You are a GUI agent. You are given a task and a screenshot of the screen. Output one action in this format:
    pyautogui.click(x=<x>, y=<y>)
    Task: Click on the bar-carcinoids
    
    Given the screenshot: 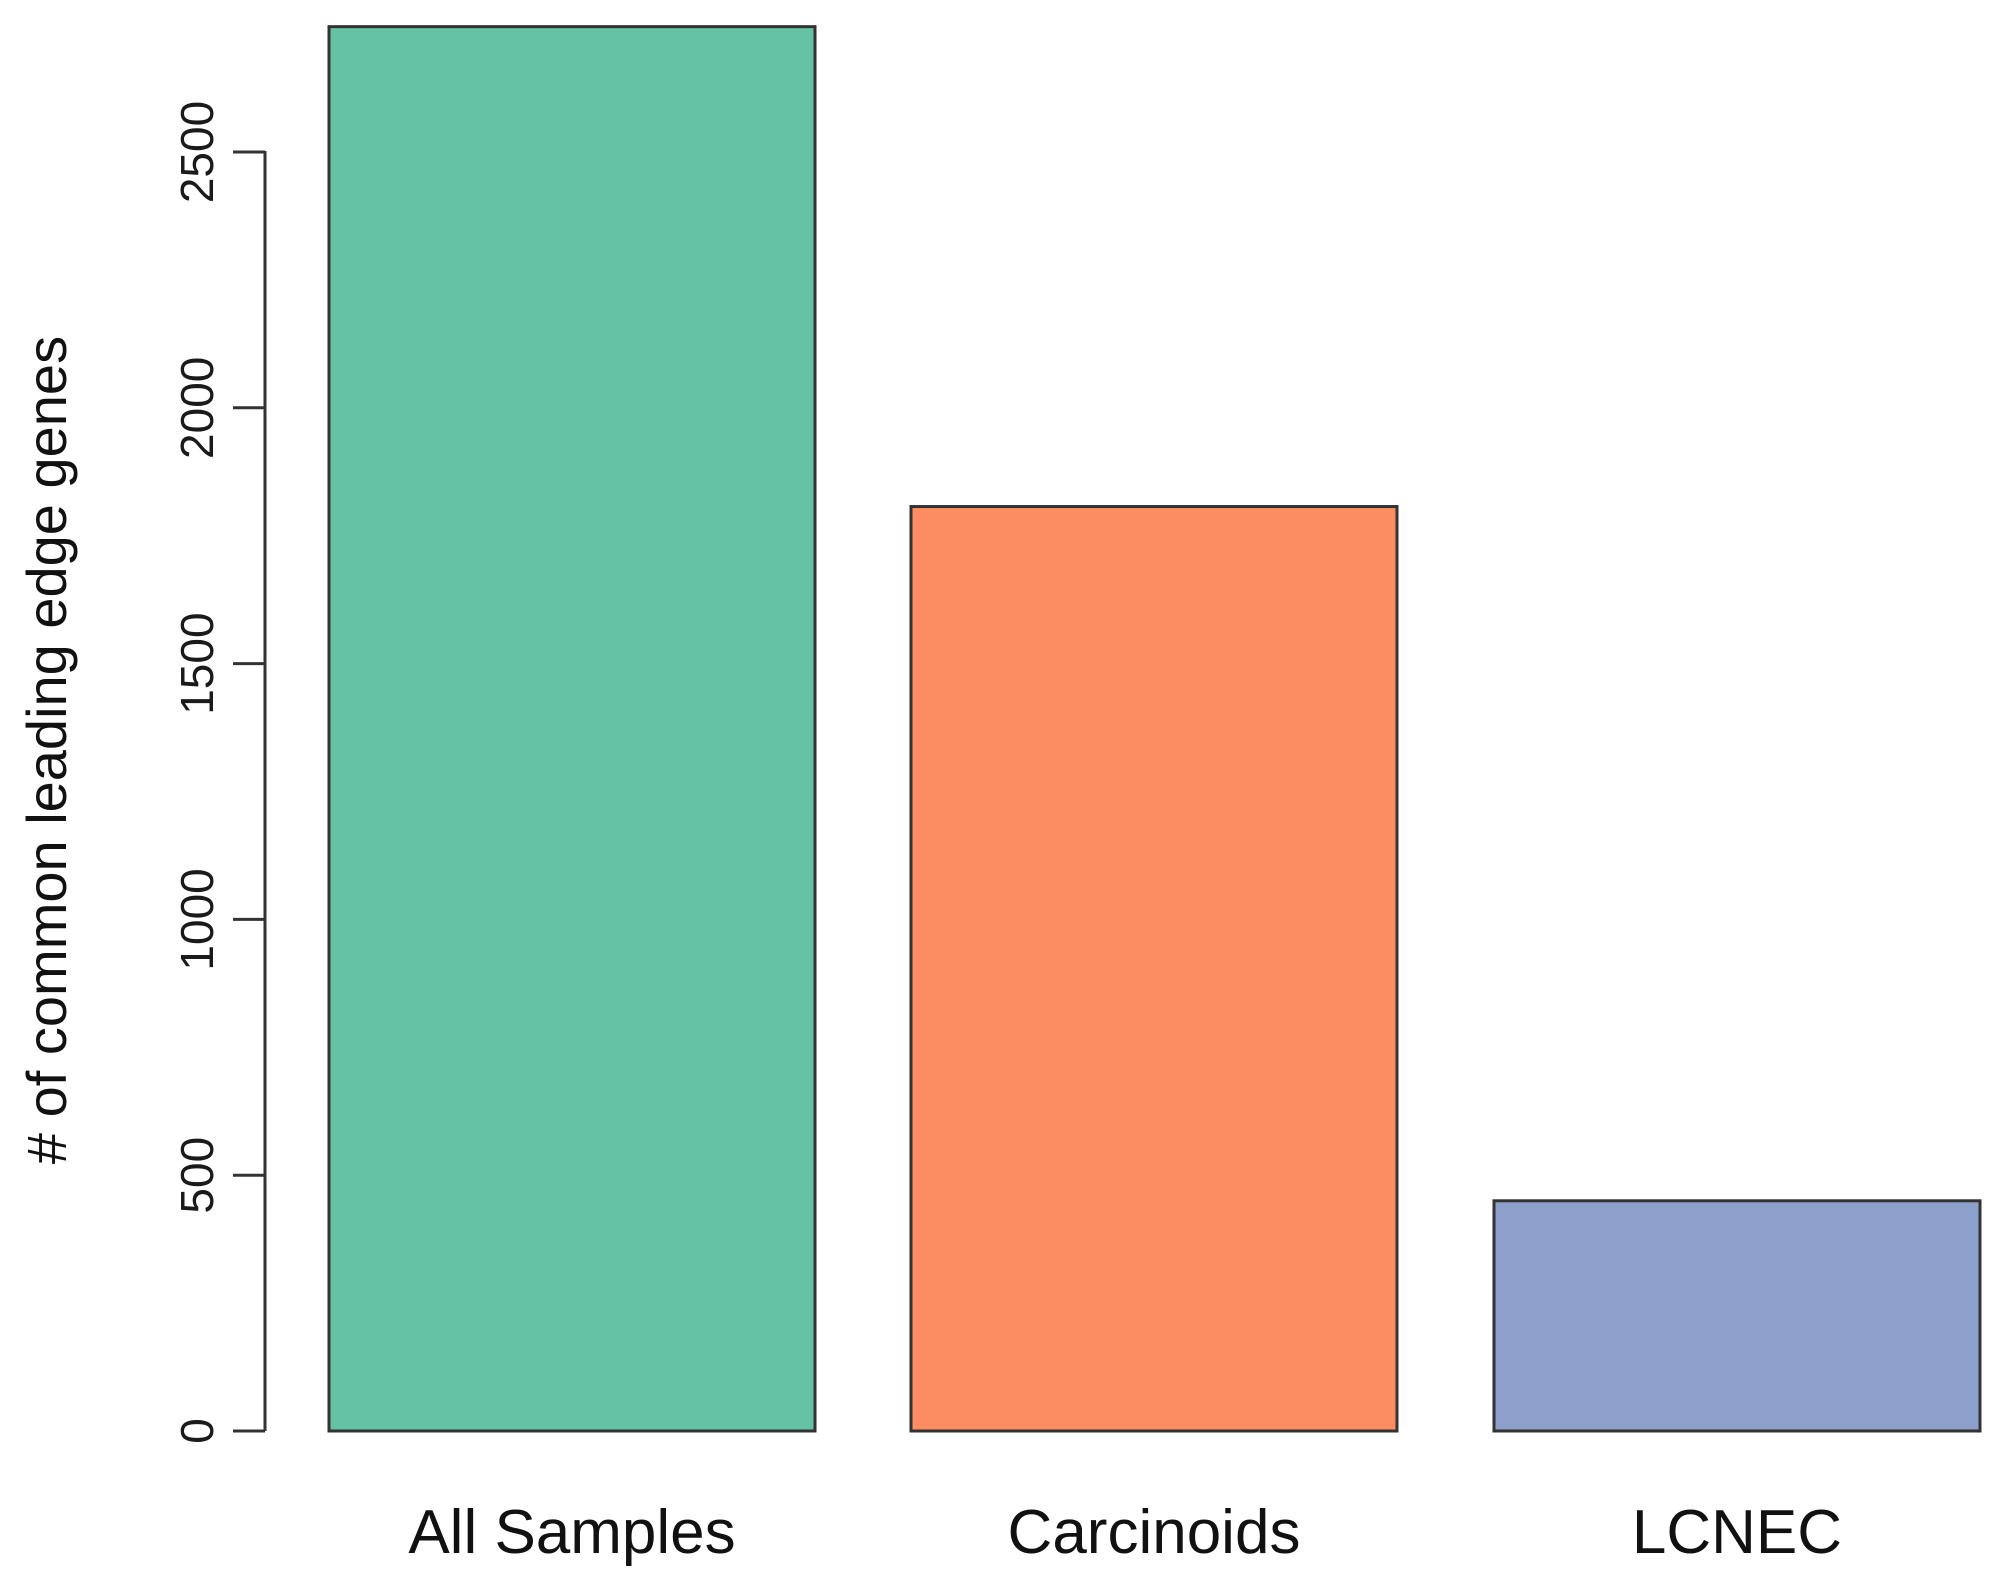 What is the action you would take?
    pyautogui.click(x=1154, y=969)
    